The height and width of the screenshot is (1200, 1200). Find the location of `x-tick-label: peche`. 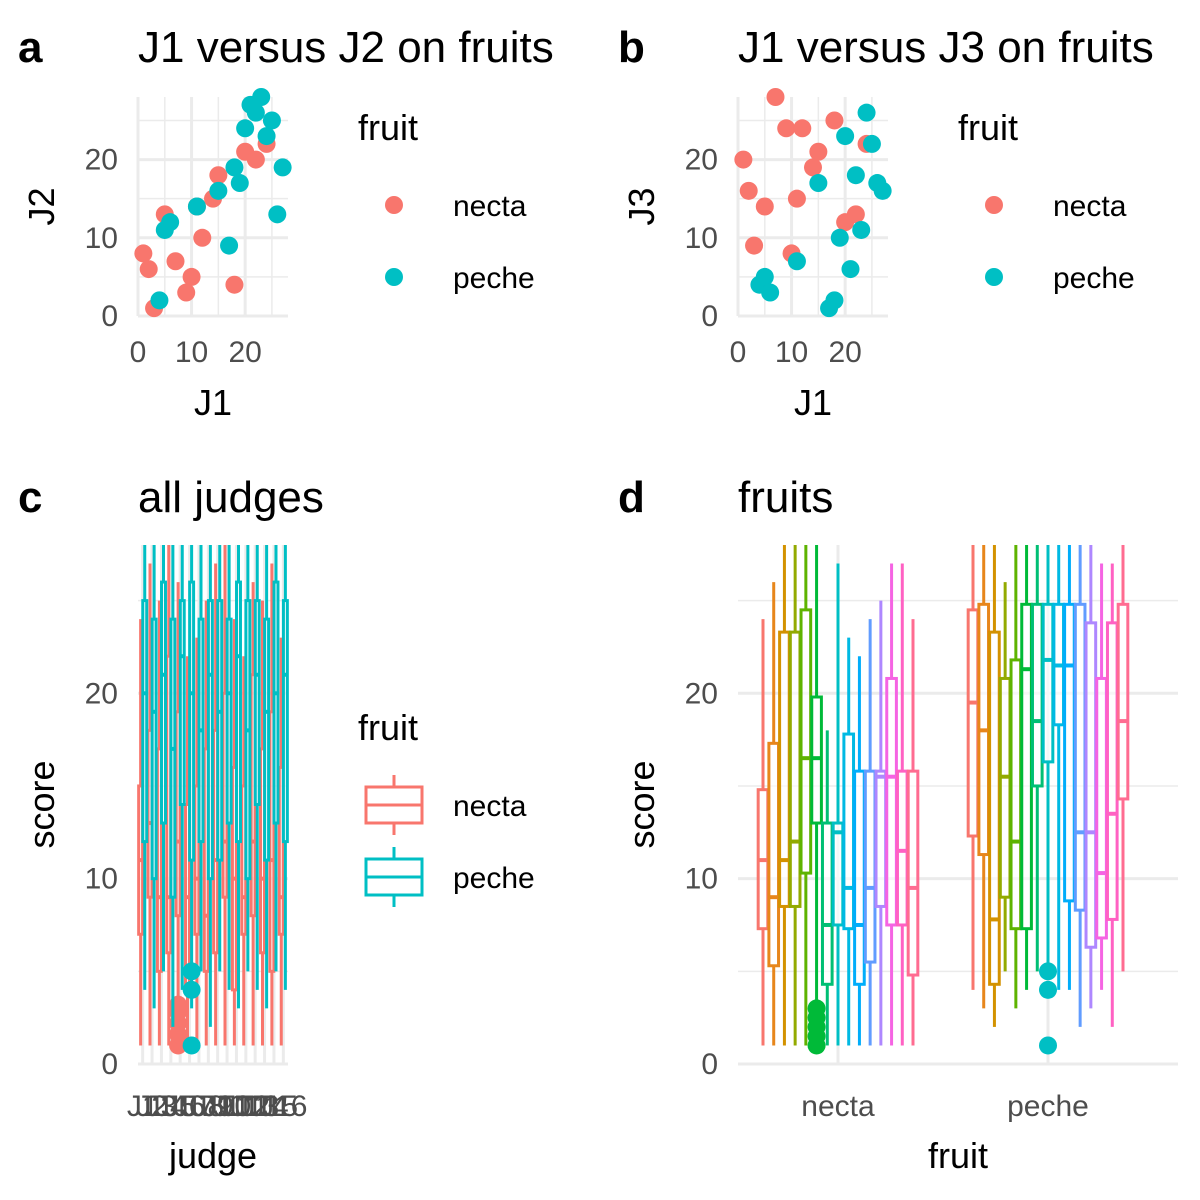

x-tick-label: peche is located at coordinates (1048, 1106).